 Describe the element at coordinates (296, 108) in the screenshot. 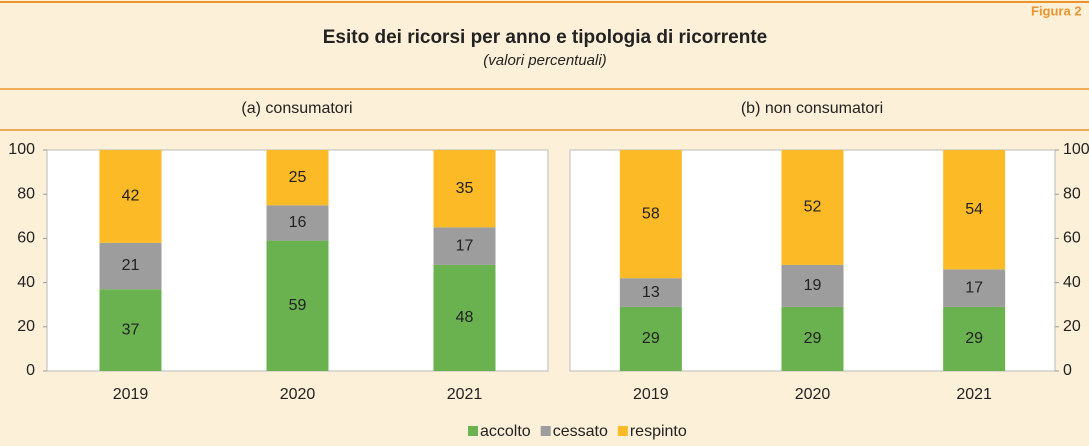

I see `panel-title: (a) consumatori` at that location.